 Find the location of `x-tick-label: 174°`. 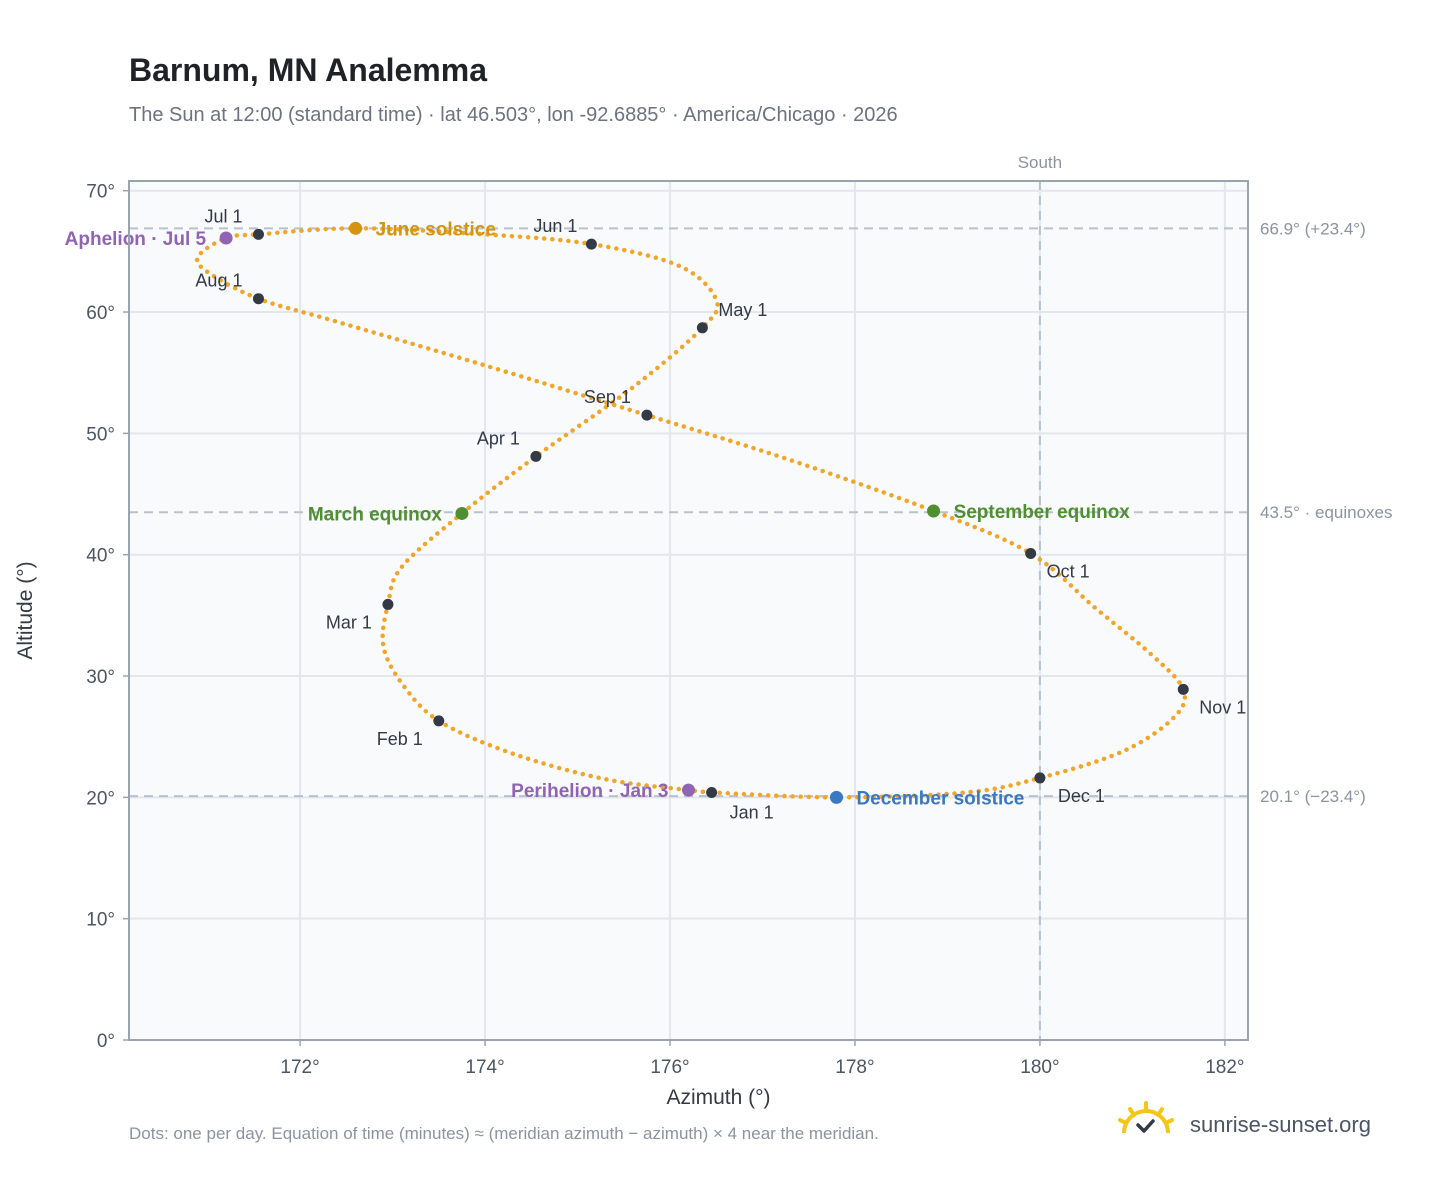

x-tick-label: 174° is located at coordinates (484, 1067).